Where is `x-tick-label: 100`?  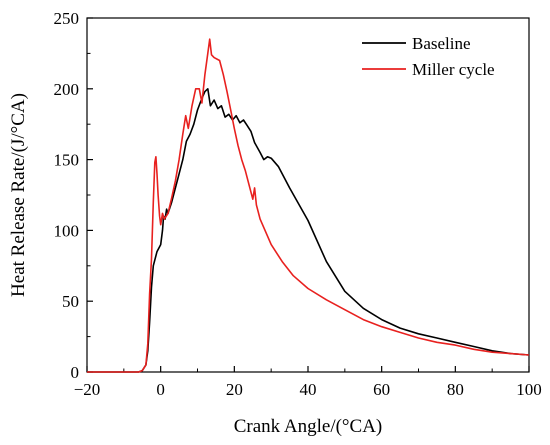
x-tick-label: 100 is located at coordinates (529, 389).